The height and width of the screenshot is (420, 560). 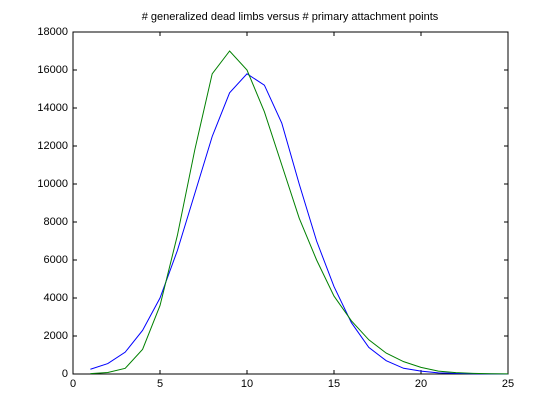 I want to click on y-tick-label: 8000, so click(x=56, y=222).